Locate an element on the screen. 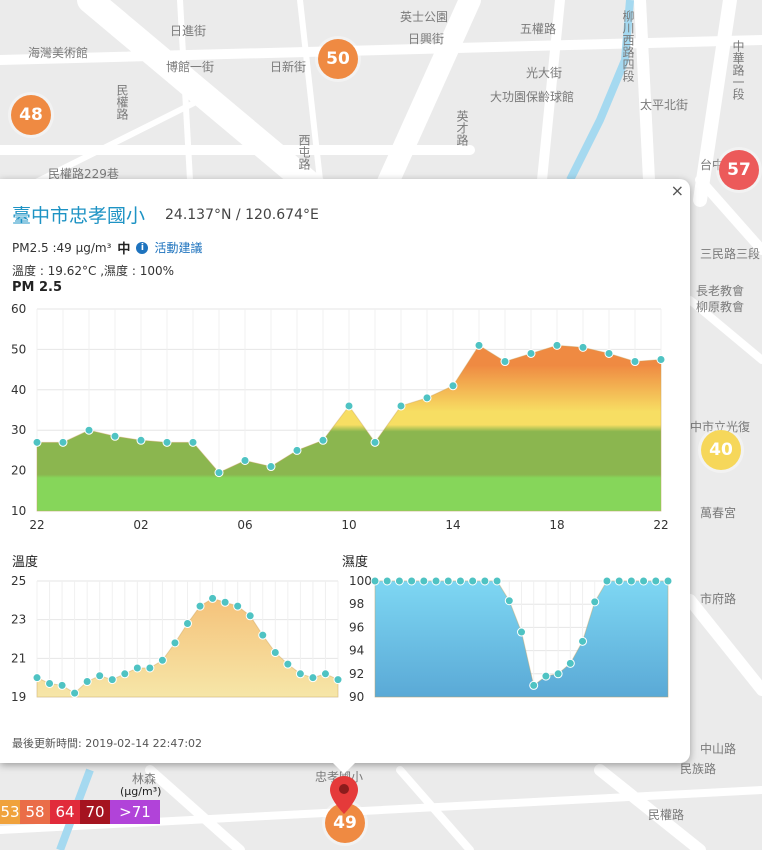  close-icon: × is located at coordinates (677, 190).